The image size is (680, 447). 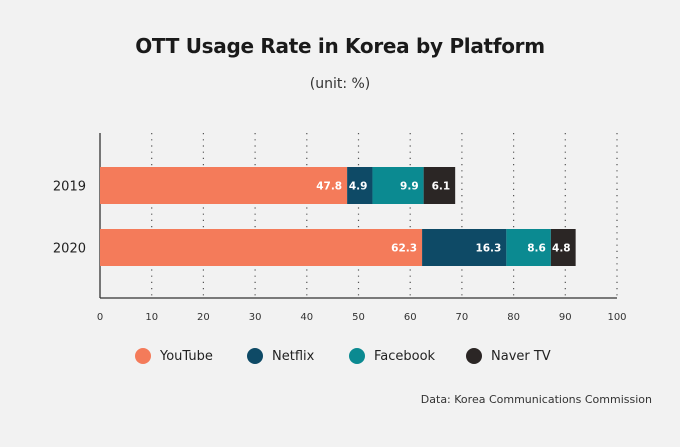 I want to click on legend-item-youtube: YouTube, so click(x=174, y=356).